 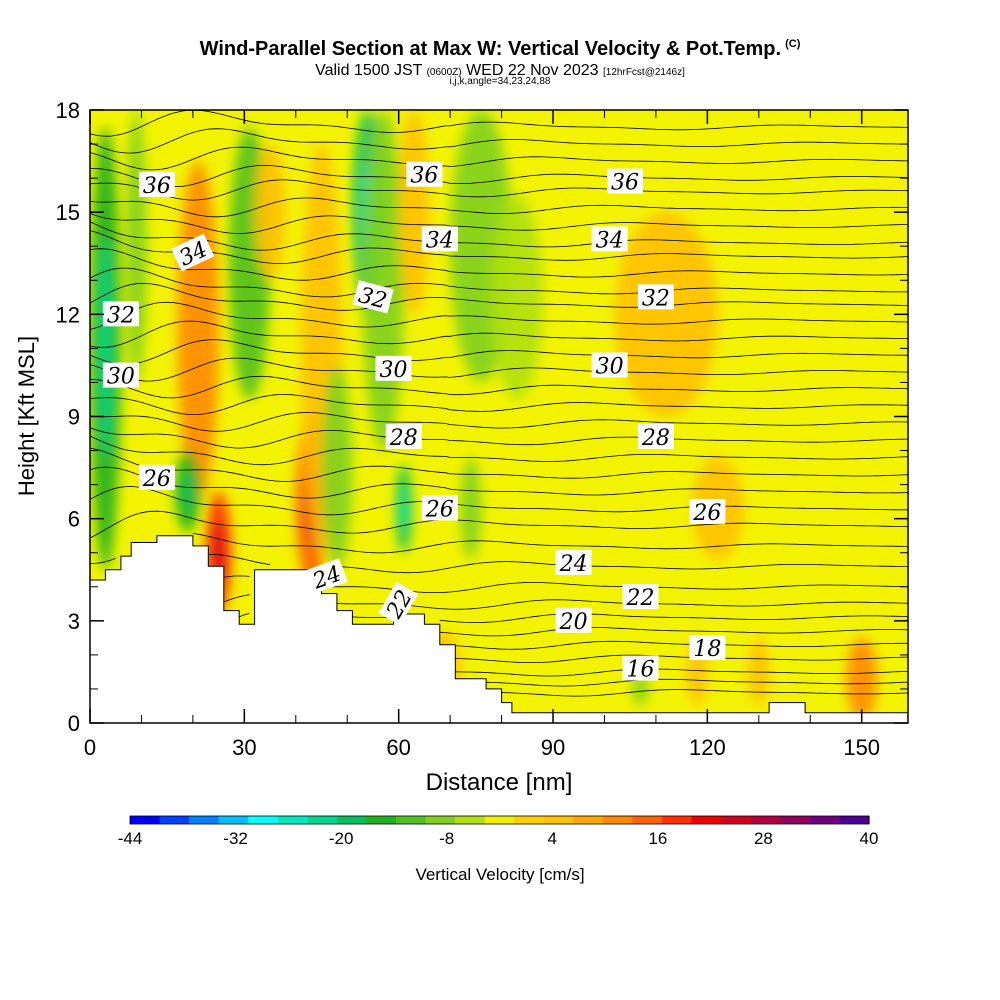 I want to click on contour-label-text: 22, so click(x=640, y=598).